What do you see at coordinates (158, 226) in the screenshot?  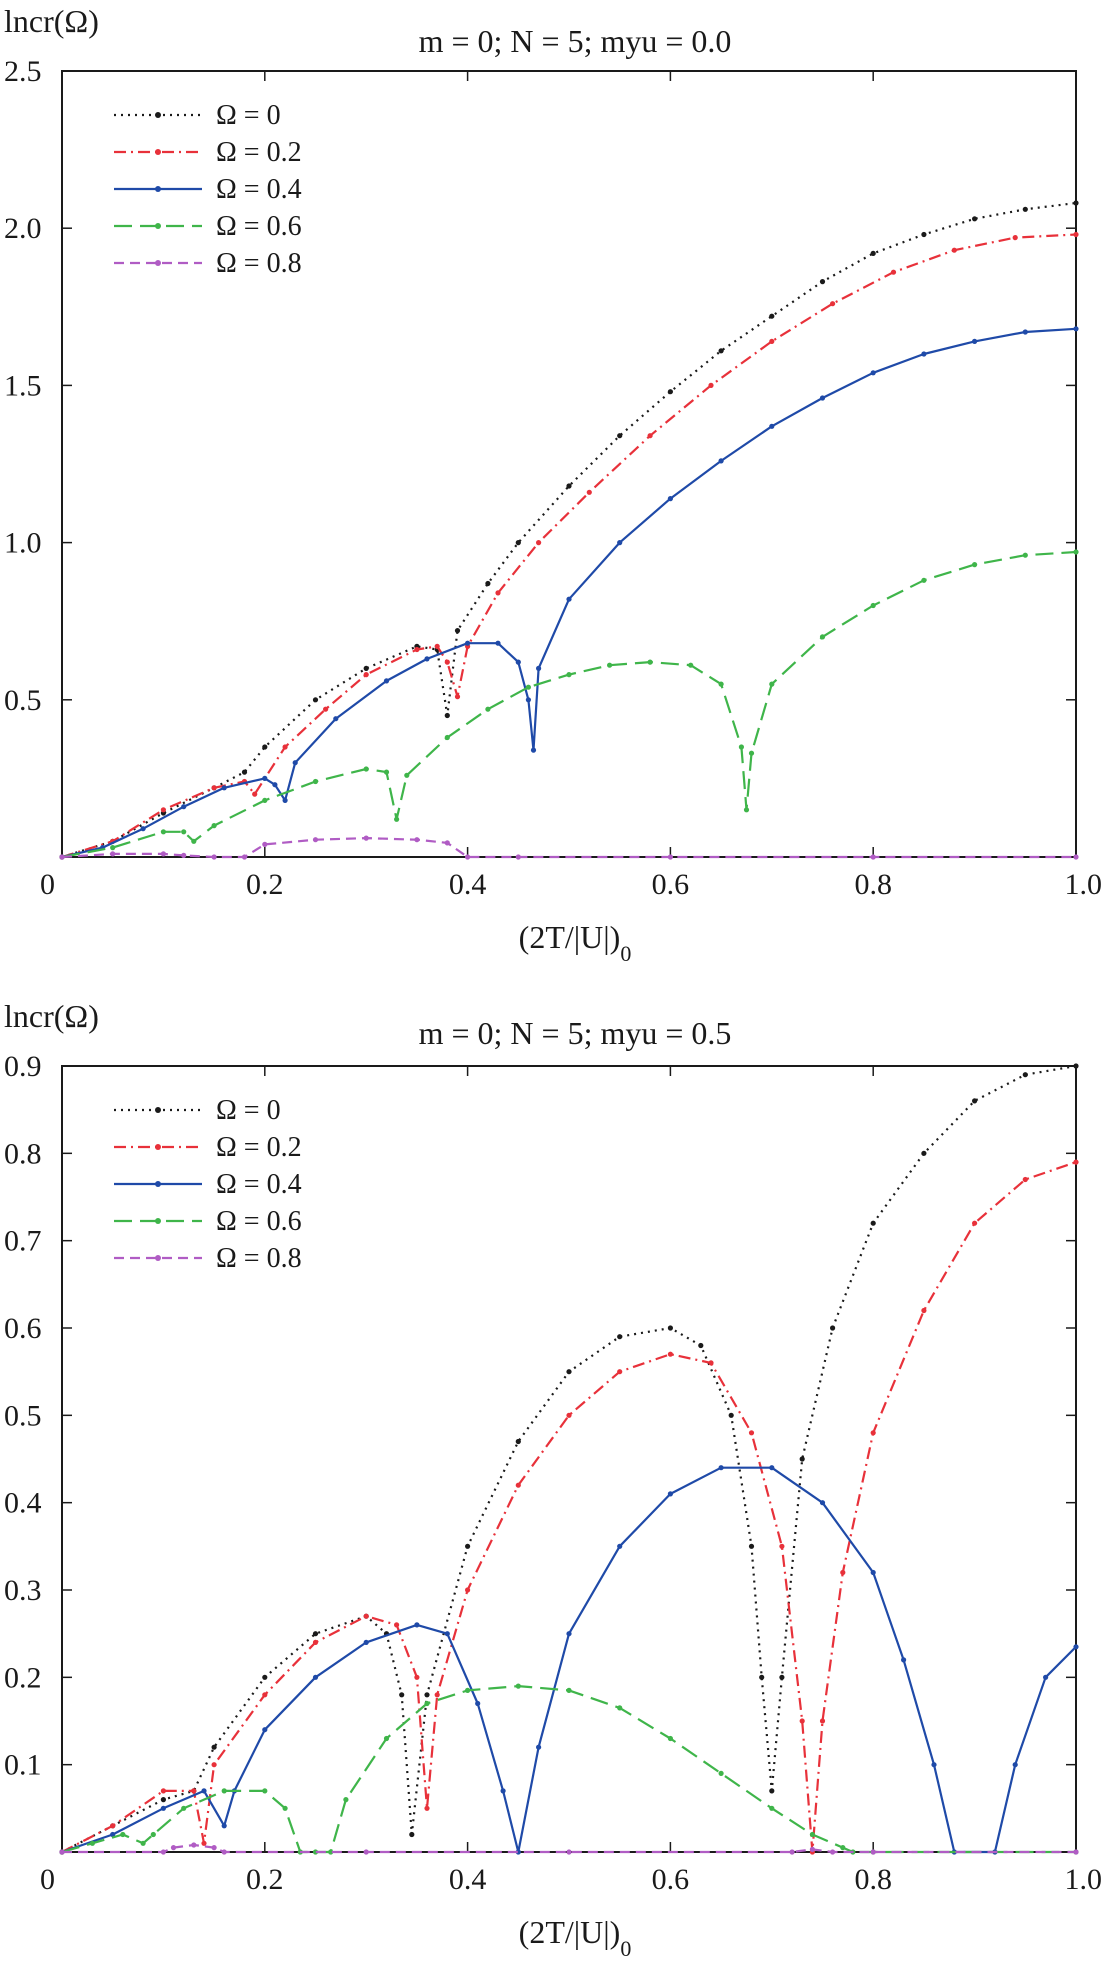 I see `legend-0p6-marker` at bounding box center [158, 226].